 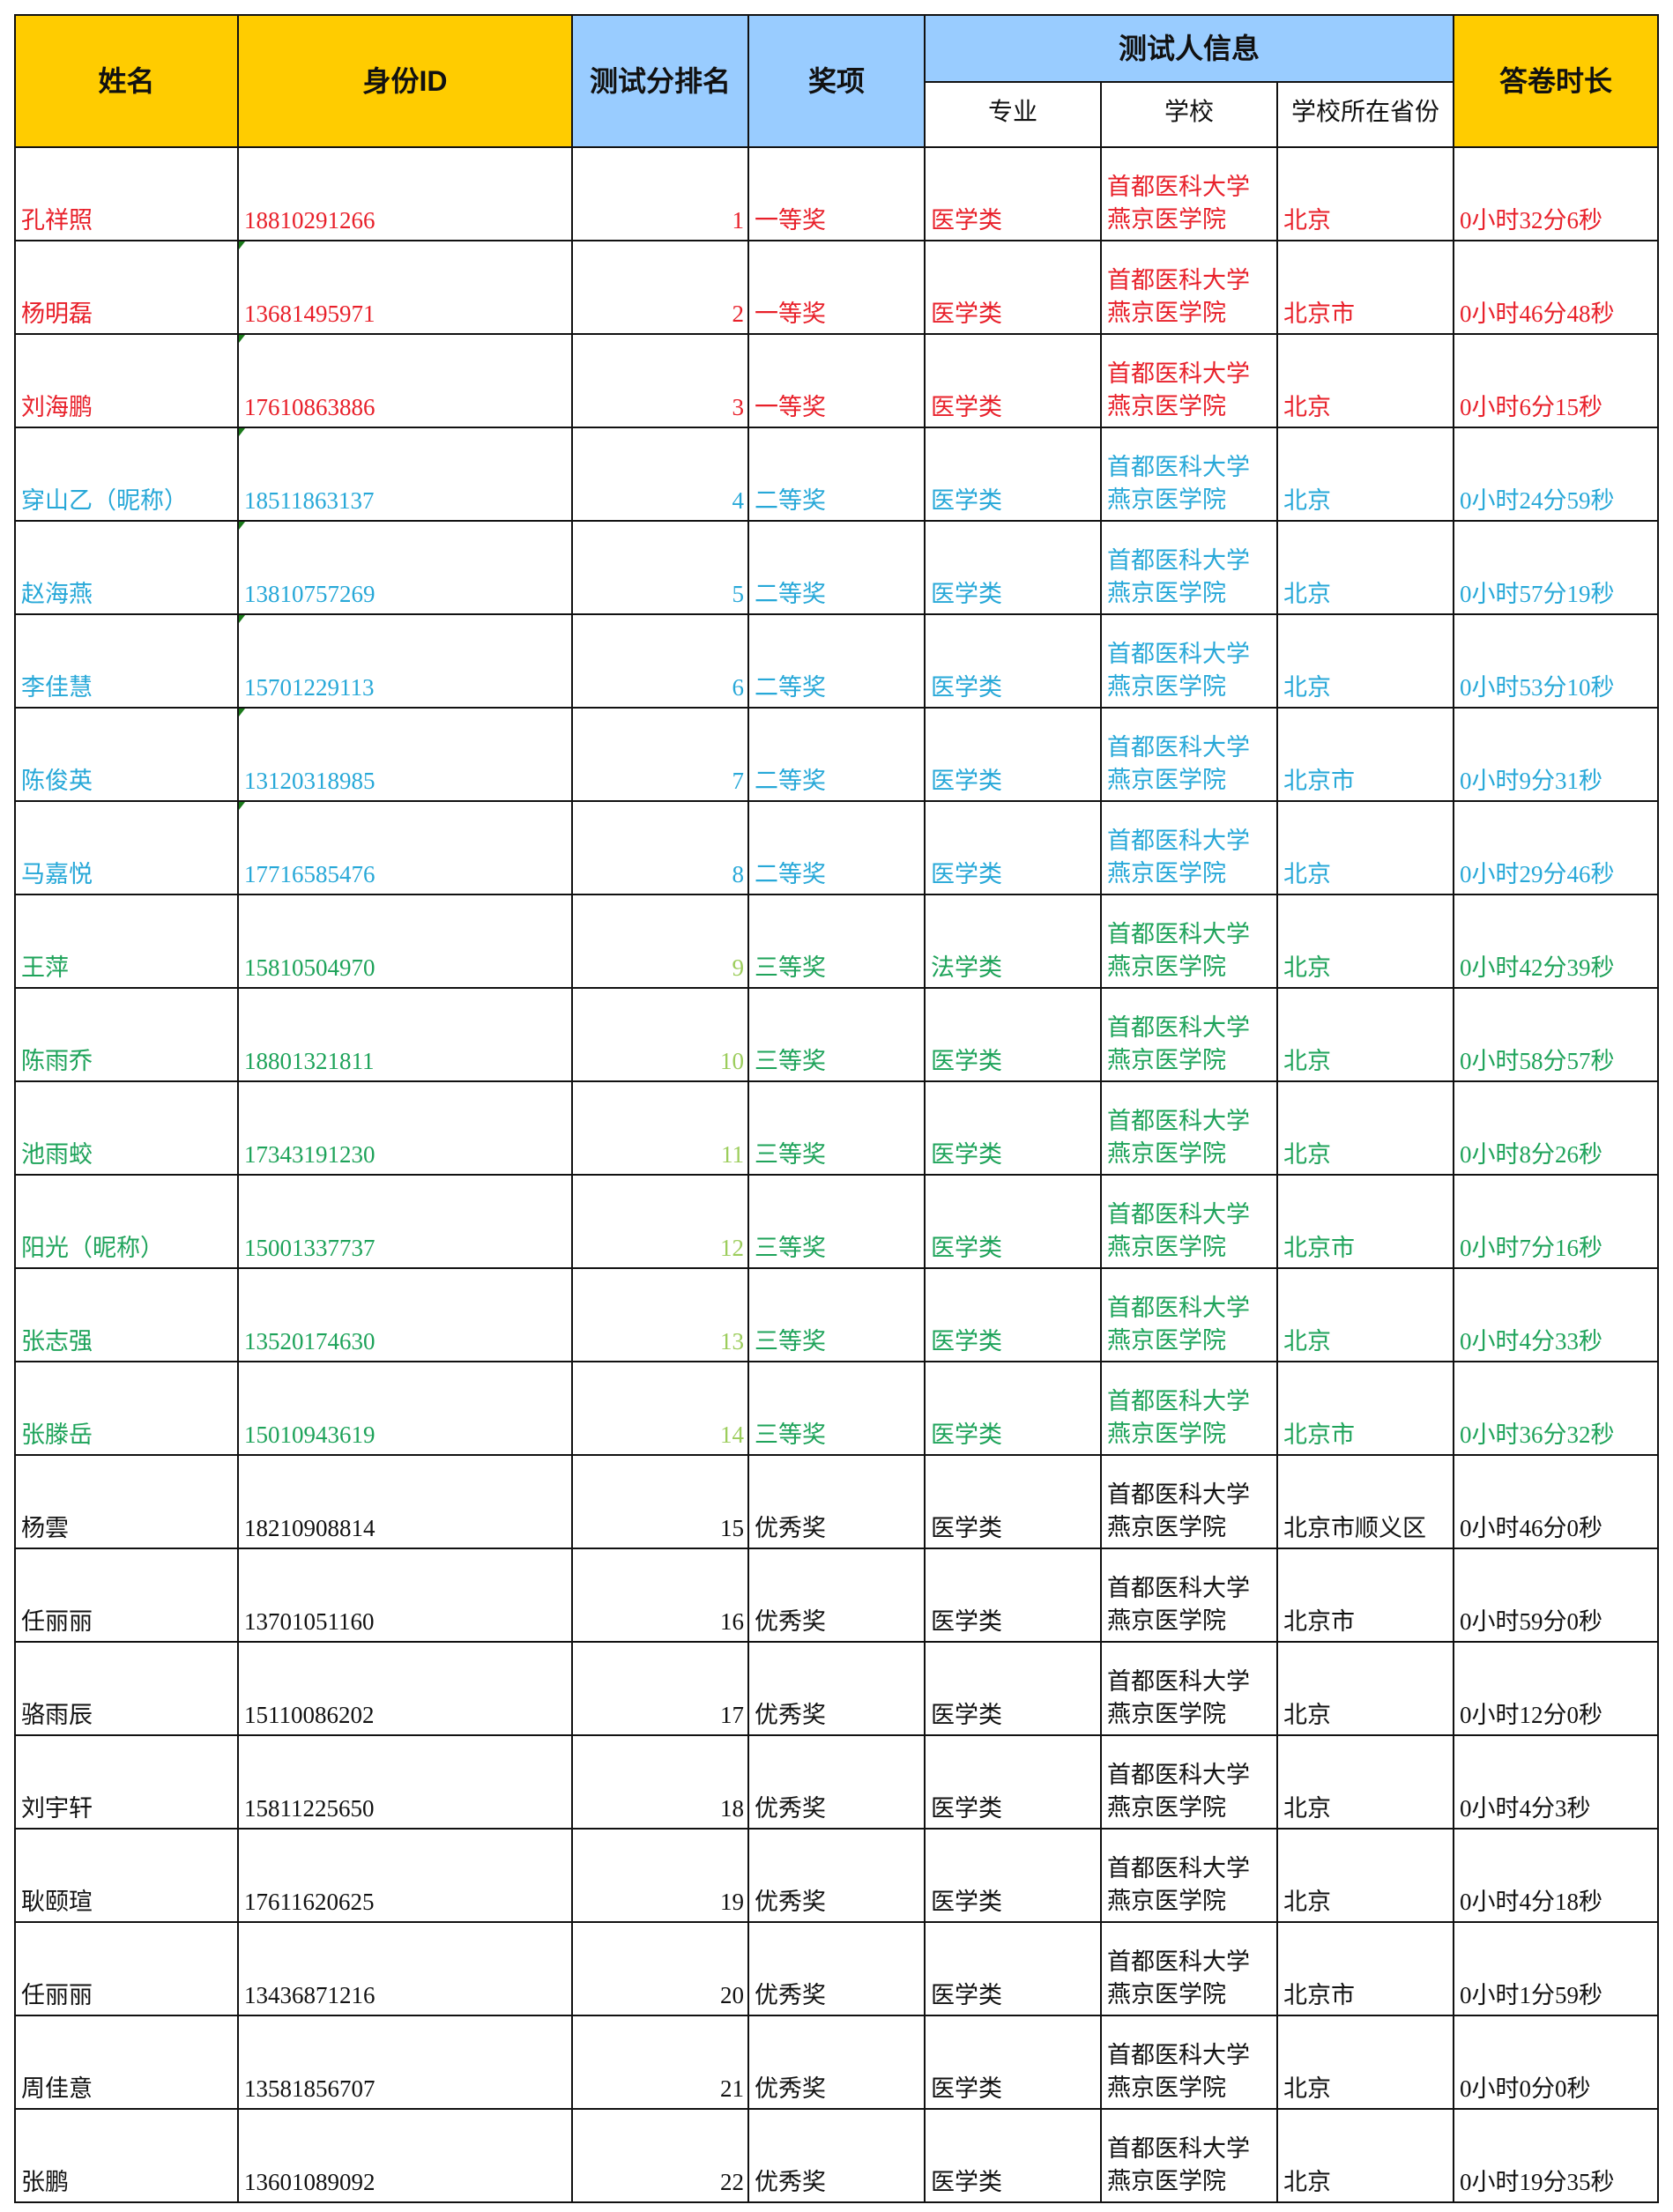 I want to click on cell-province: 北京市顺义区, so click(x=1365, y=1502).